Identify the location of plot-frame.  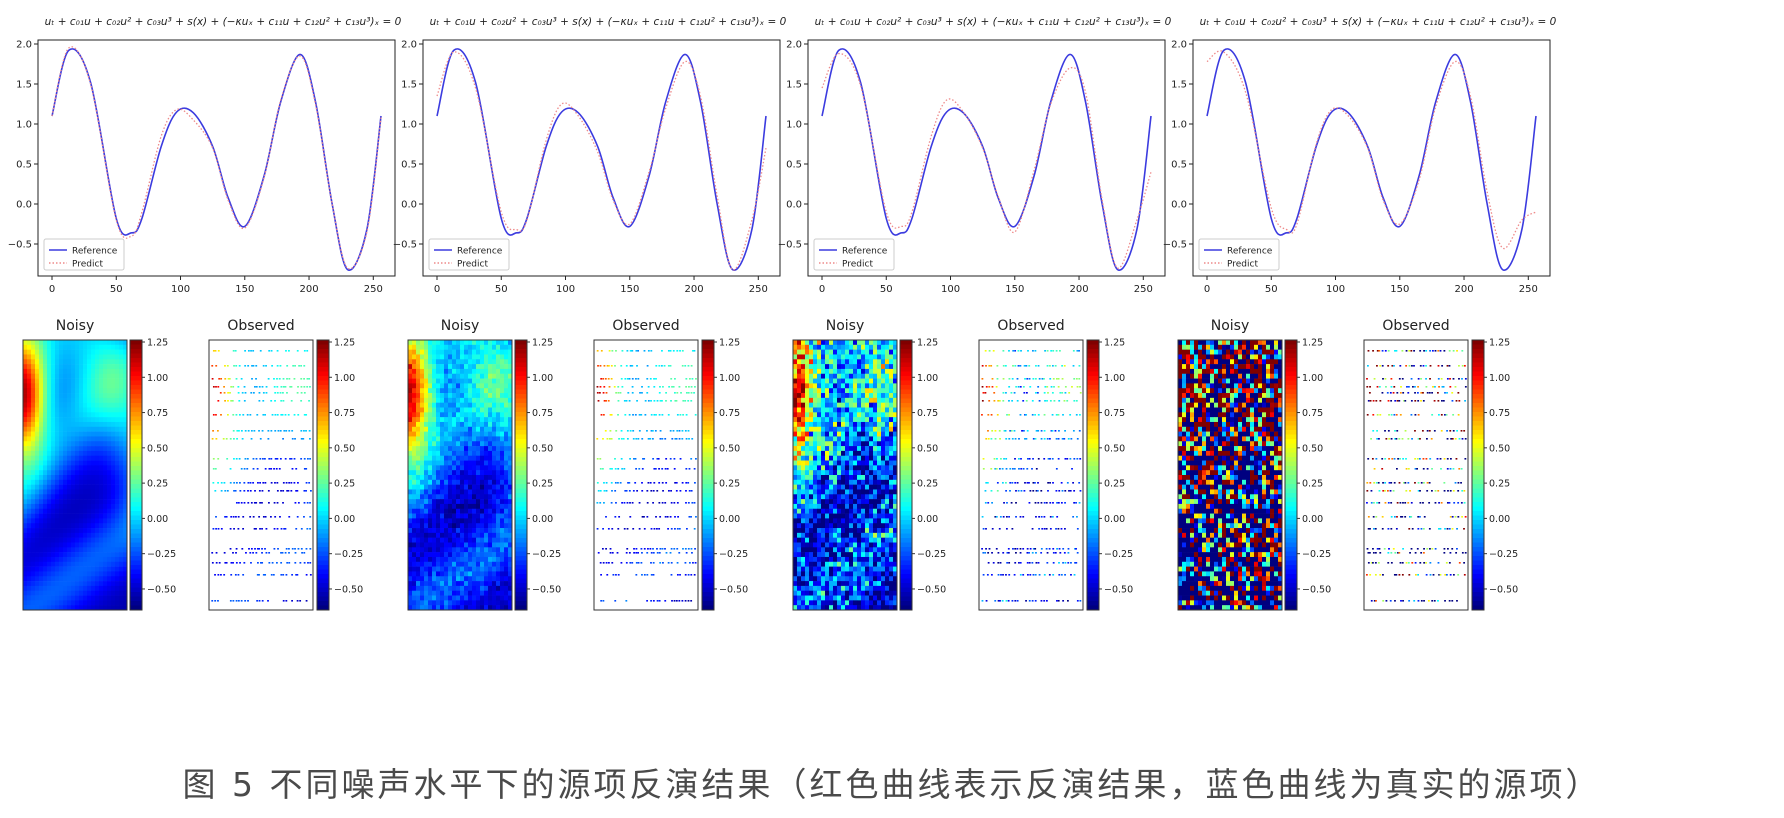
(601, 158).